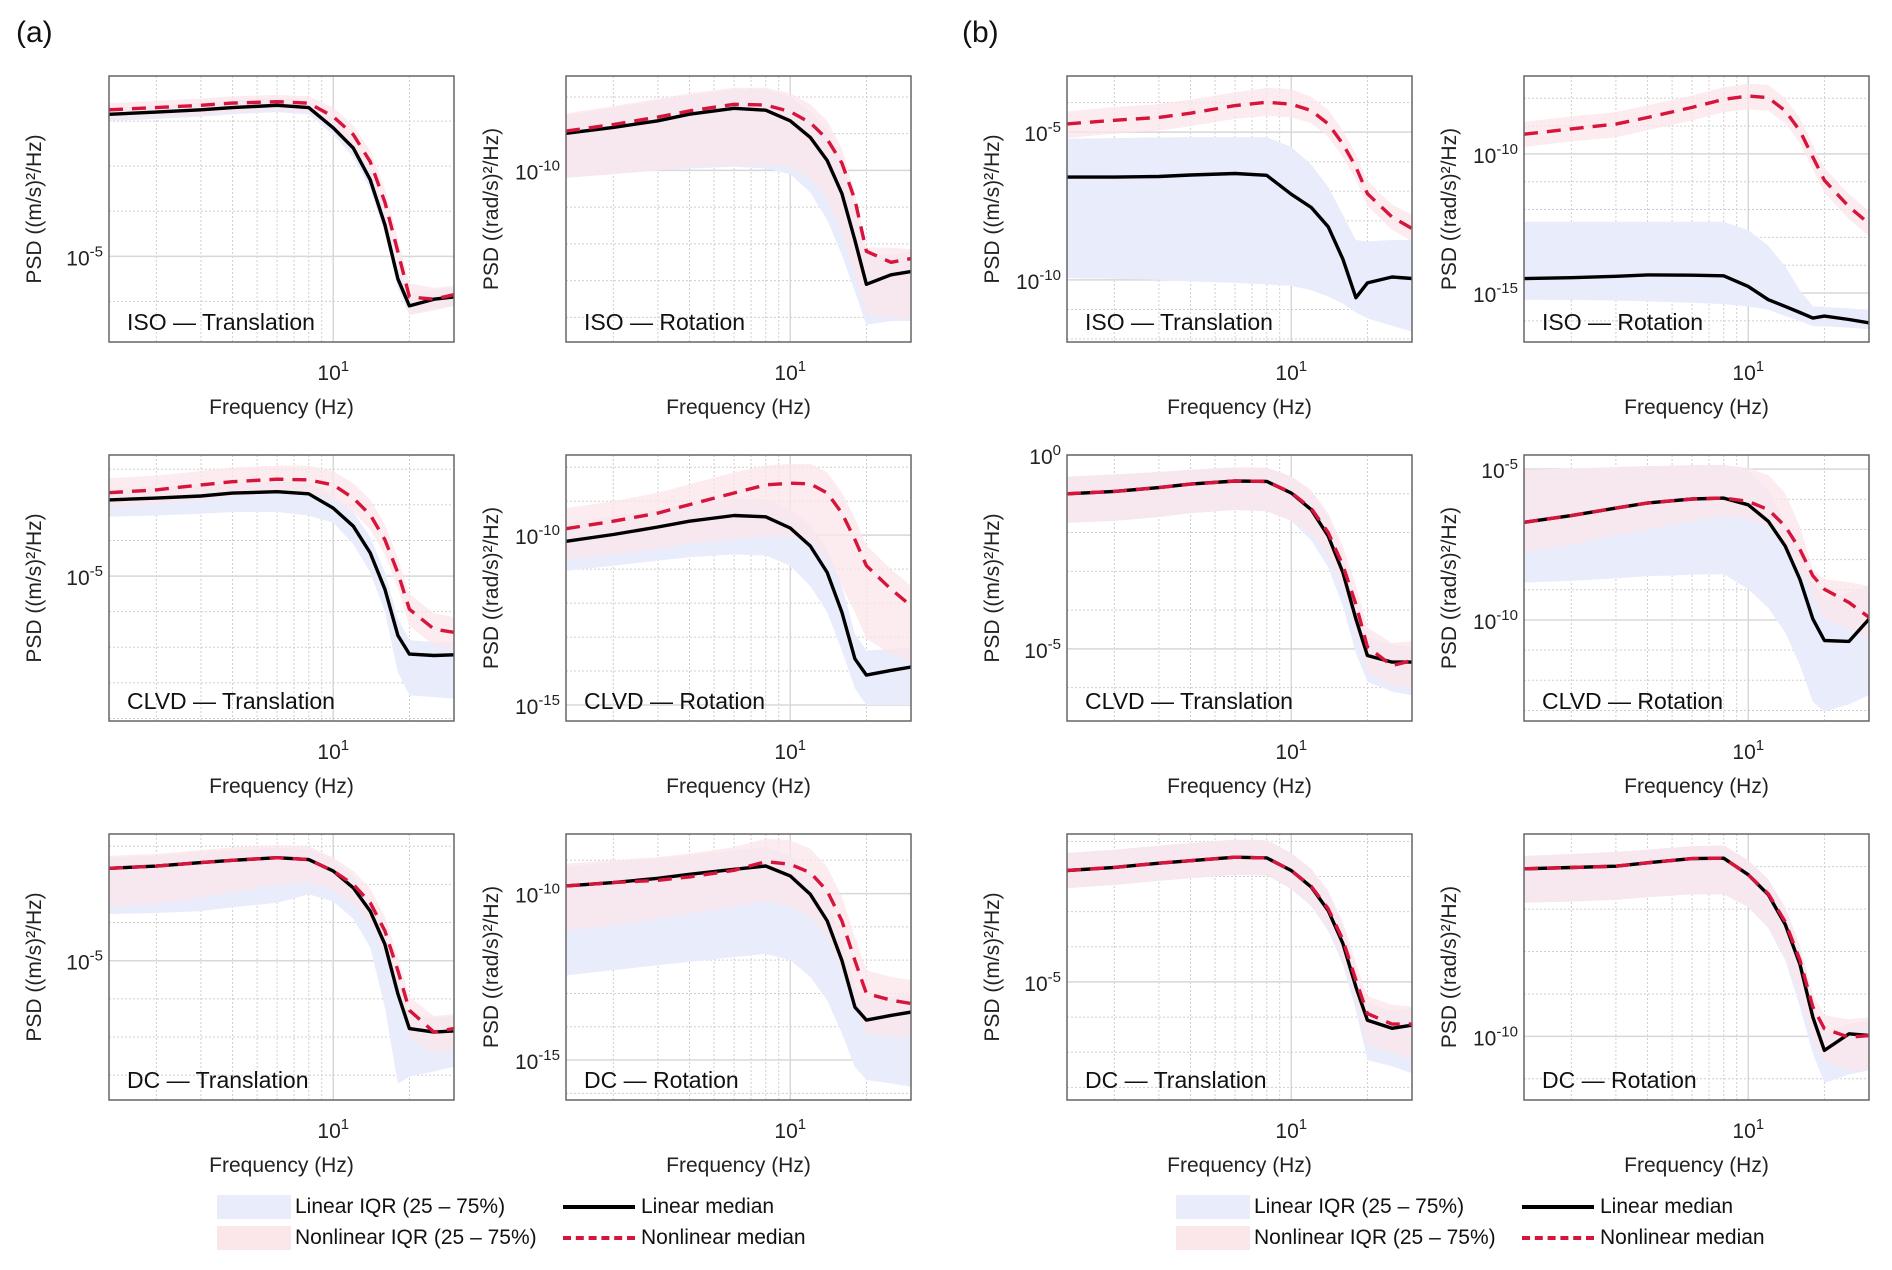 The height and width of the screenshot is (1270, 1892). Describe the element at coordinates (980, 32) in the screenshot. I see `panel-label-b: (b)` at that location.